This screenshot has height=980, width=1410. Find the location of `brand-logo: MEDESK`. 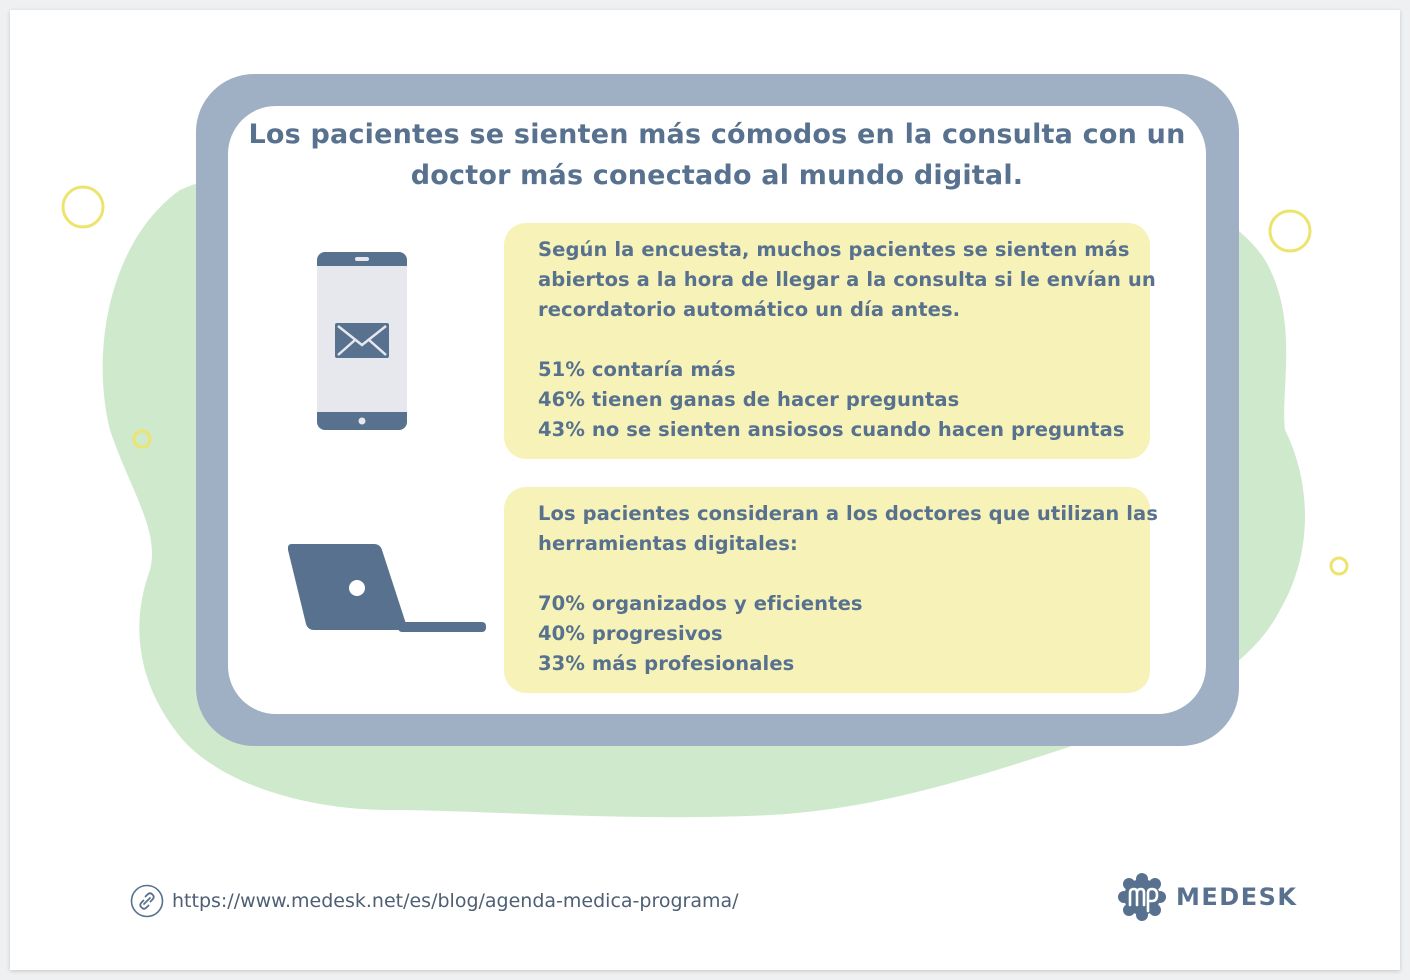

brand-logo: MEDESK is located at coordinates (1207, 897).